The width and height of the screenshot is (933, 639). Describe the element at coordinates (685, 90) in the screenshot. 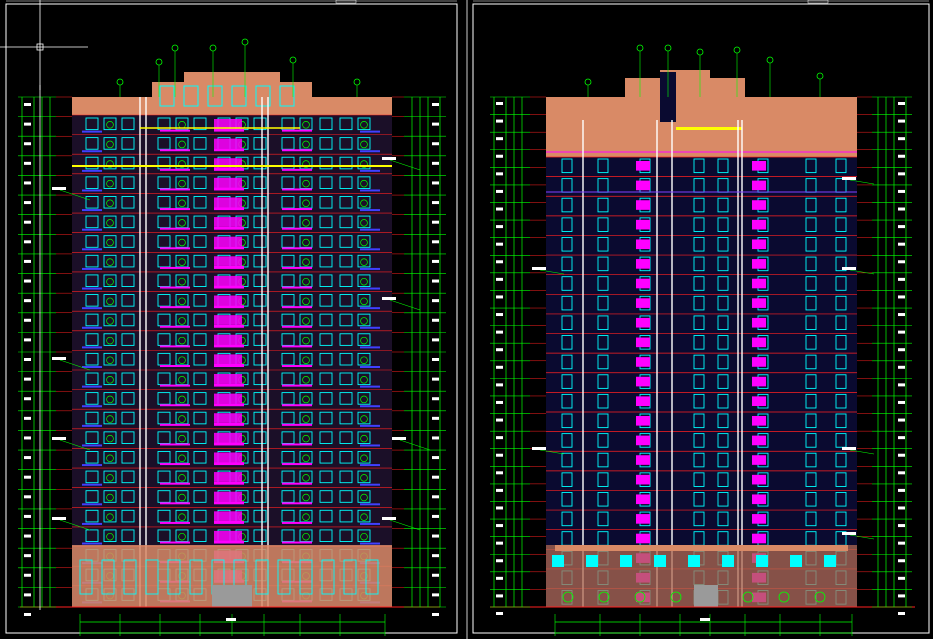

I see `roof-upper-mass` at that location.